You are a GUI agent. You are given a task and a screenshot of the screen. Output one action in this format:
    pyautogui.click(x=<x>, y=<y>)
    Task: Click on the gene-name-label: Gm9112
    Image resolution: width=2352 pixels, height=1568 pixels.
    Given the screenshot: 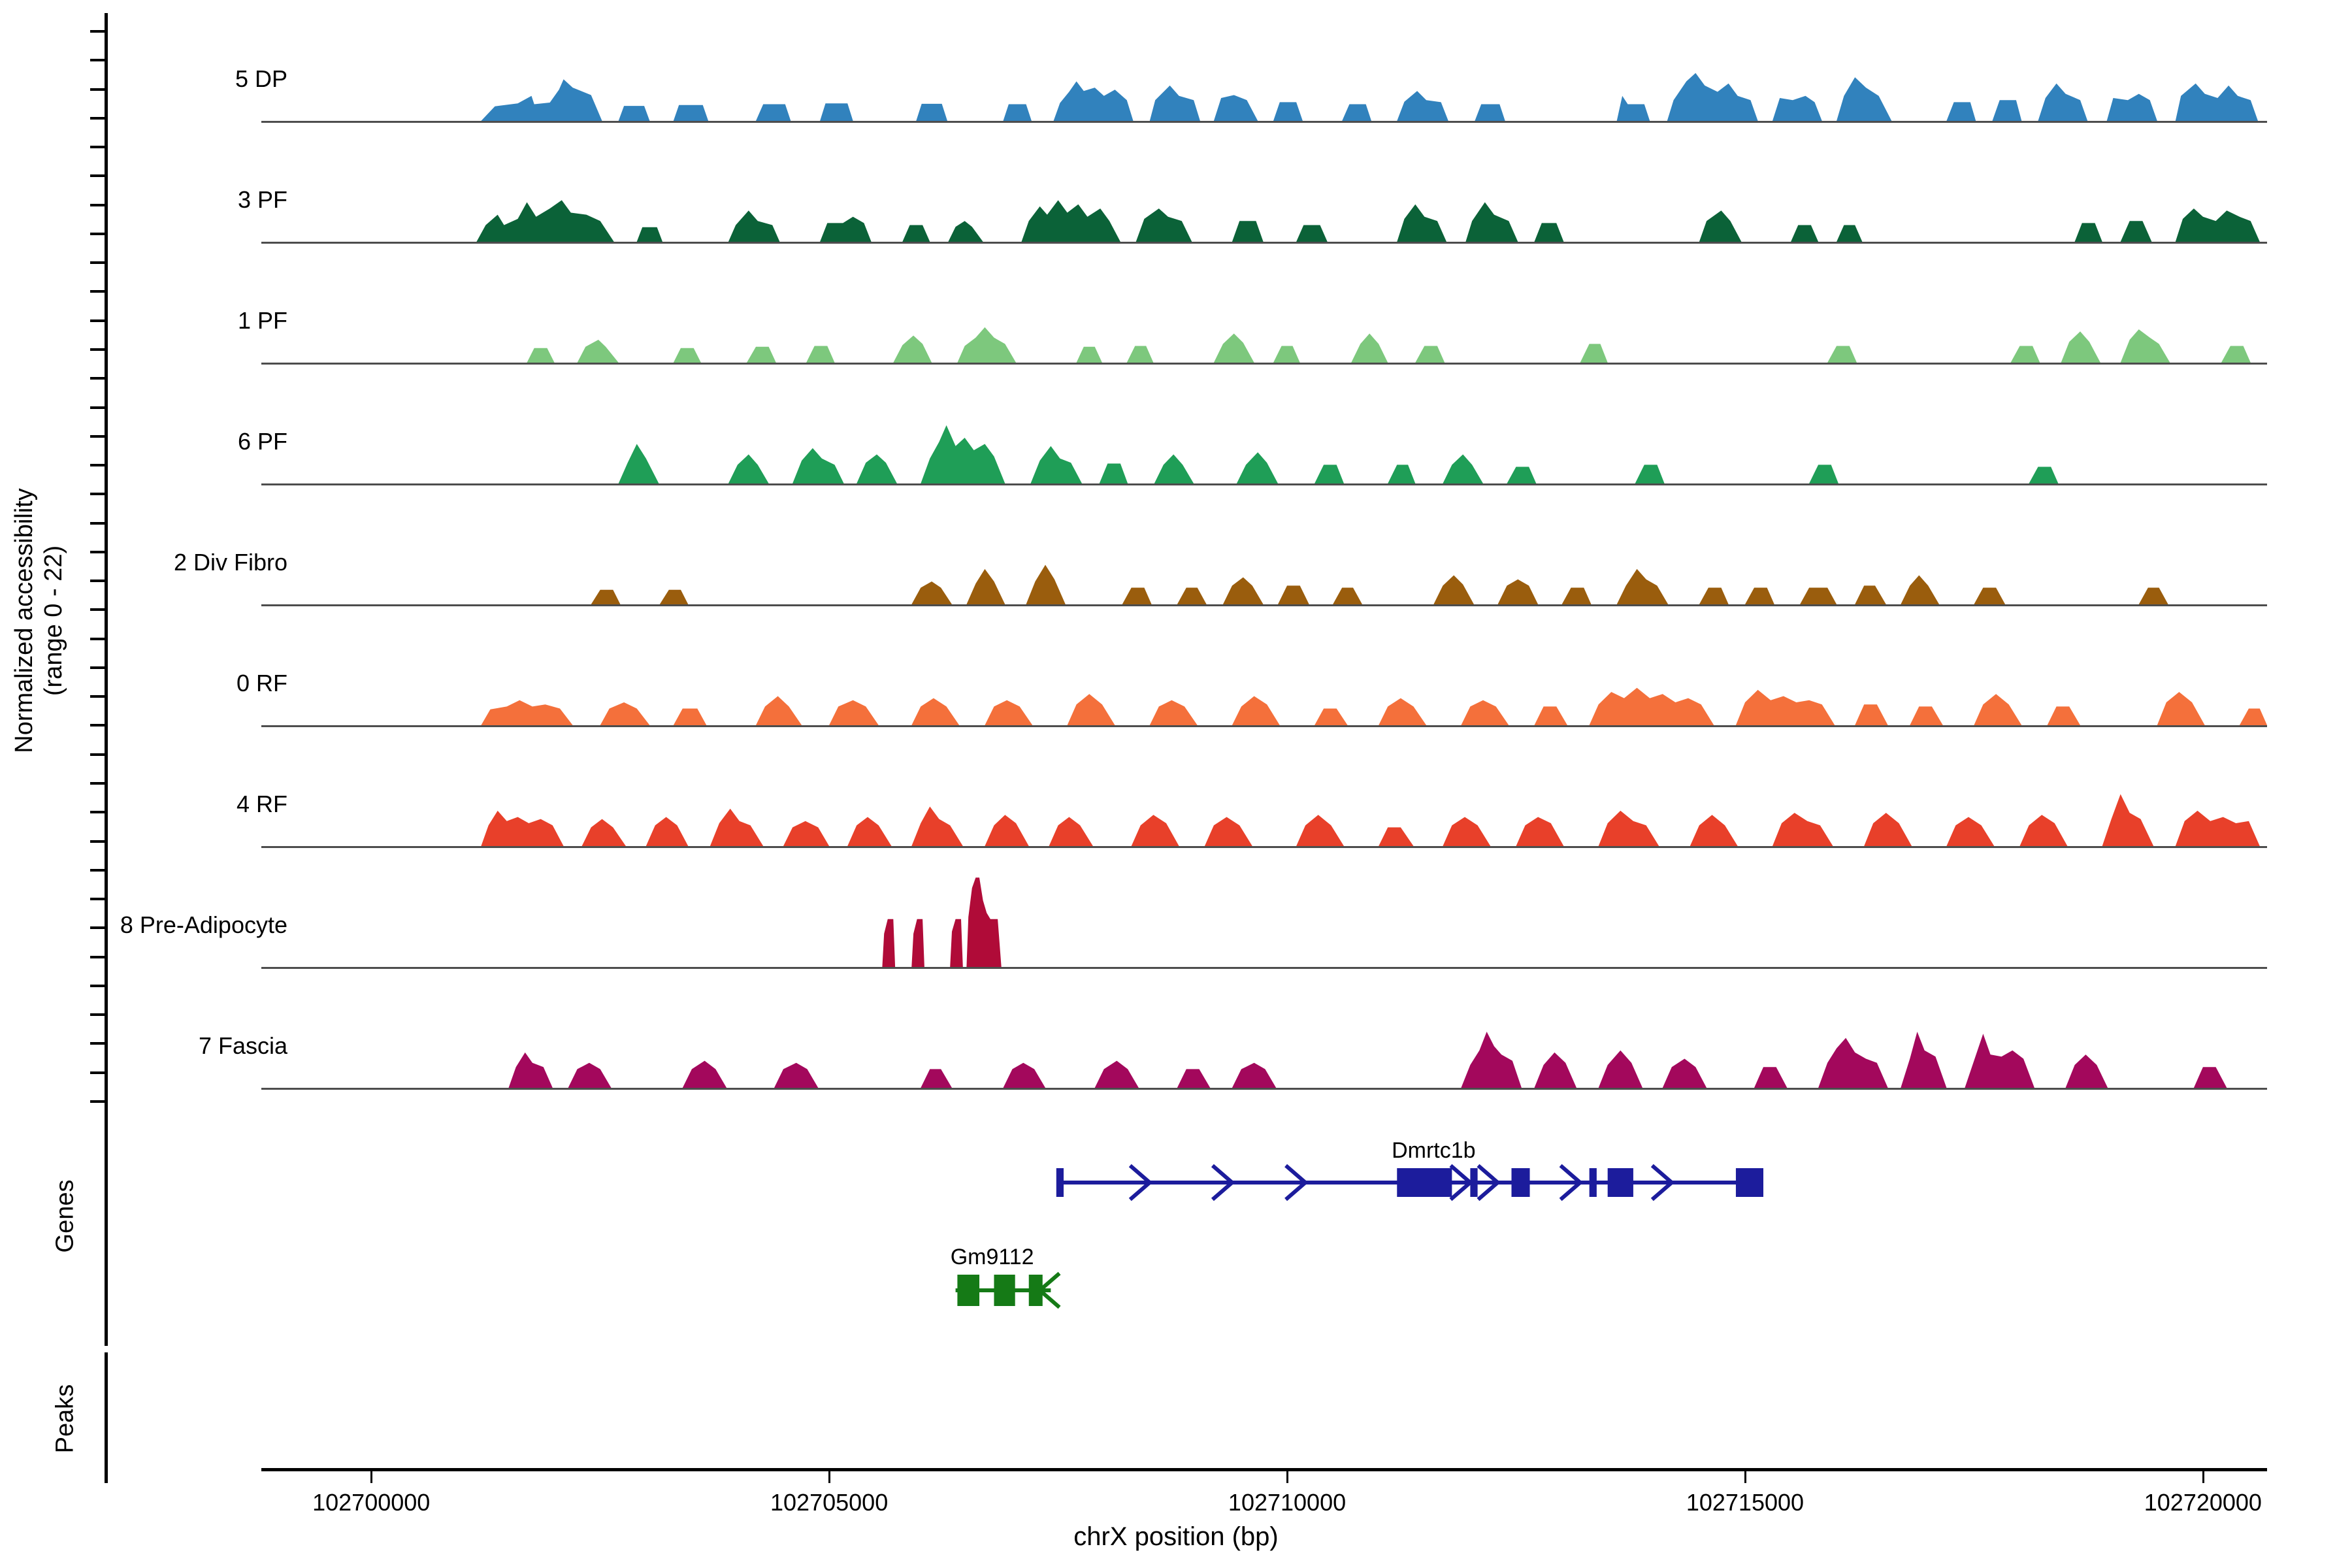 What is the action you would take?
    pyautogui.click(x=992, y=1257)
    